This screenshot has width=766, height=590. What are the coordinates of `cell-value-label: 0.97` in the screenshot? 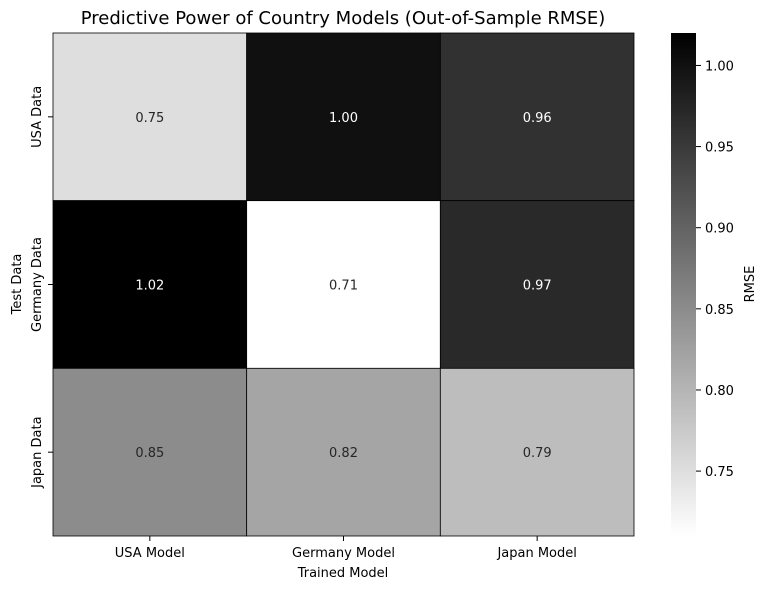 It's located at (537, 286).